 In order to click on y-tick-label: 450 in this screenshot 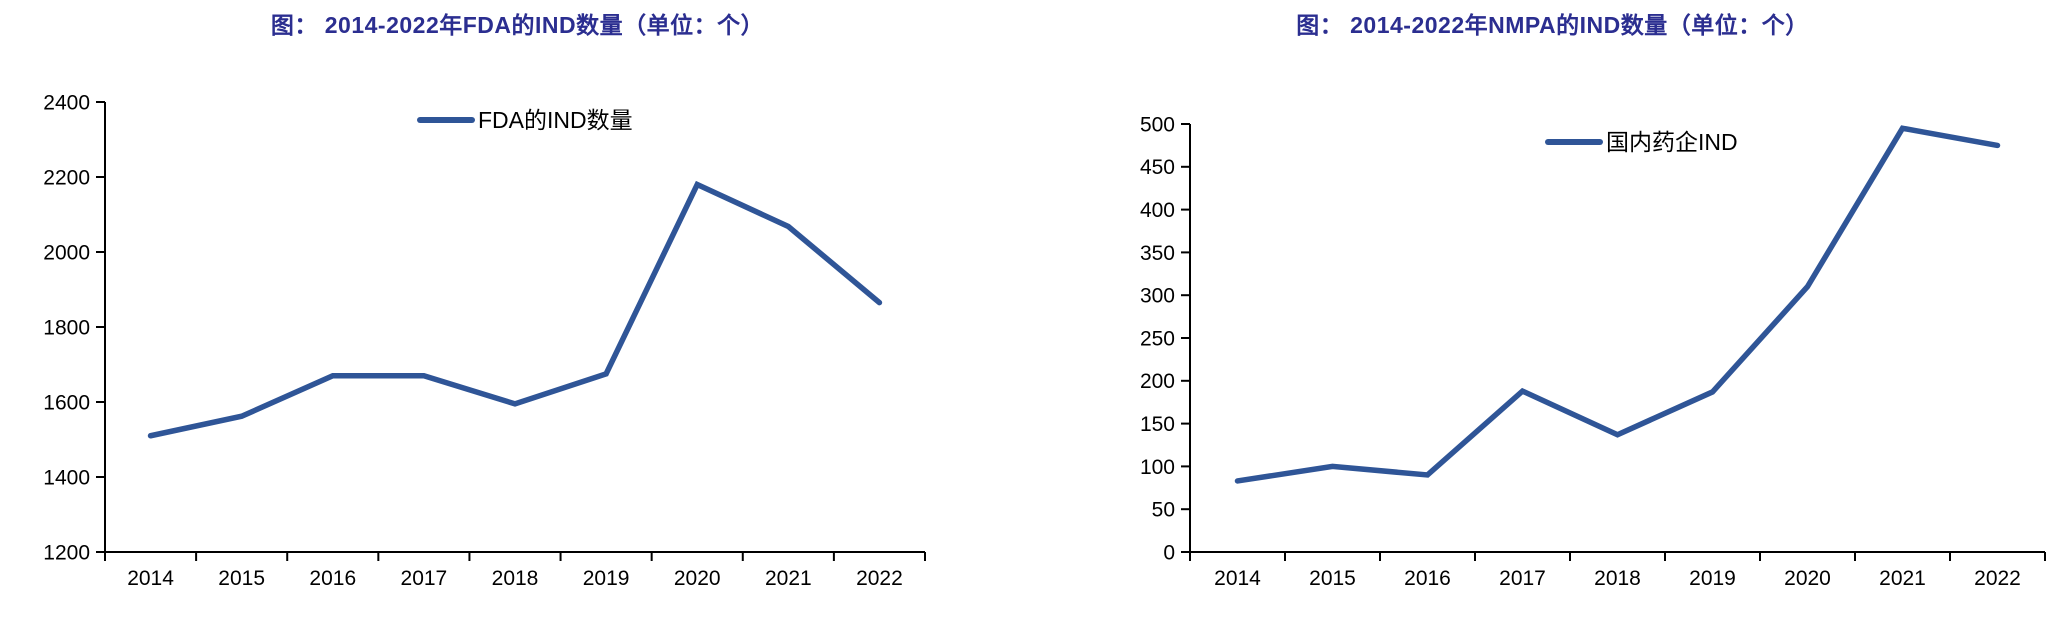, I will do `click(1157, 167)`.